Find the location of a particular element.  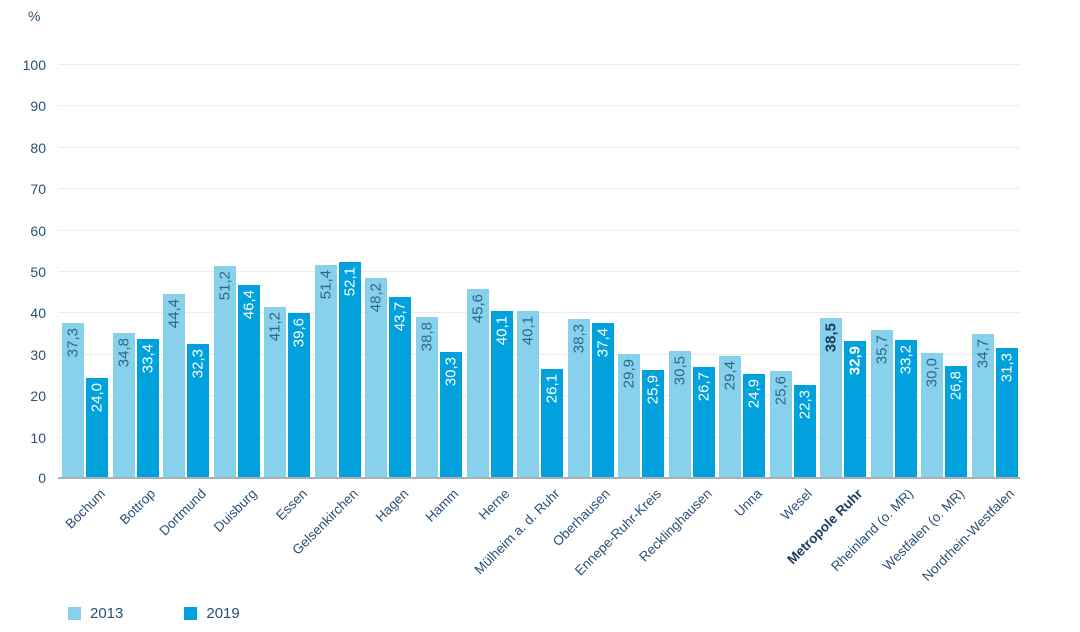

bar-2013-duisburg: 51,2 is located at coordinates (224, 371).